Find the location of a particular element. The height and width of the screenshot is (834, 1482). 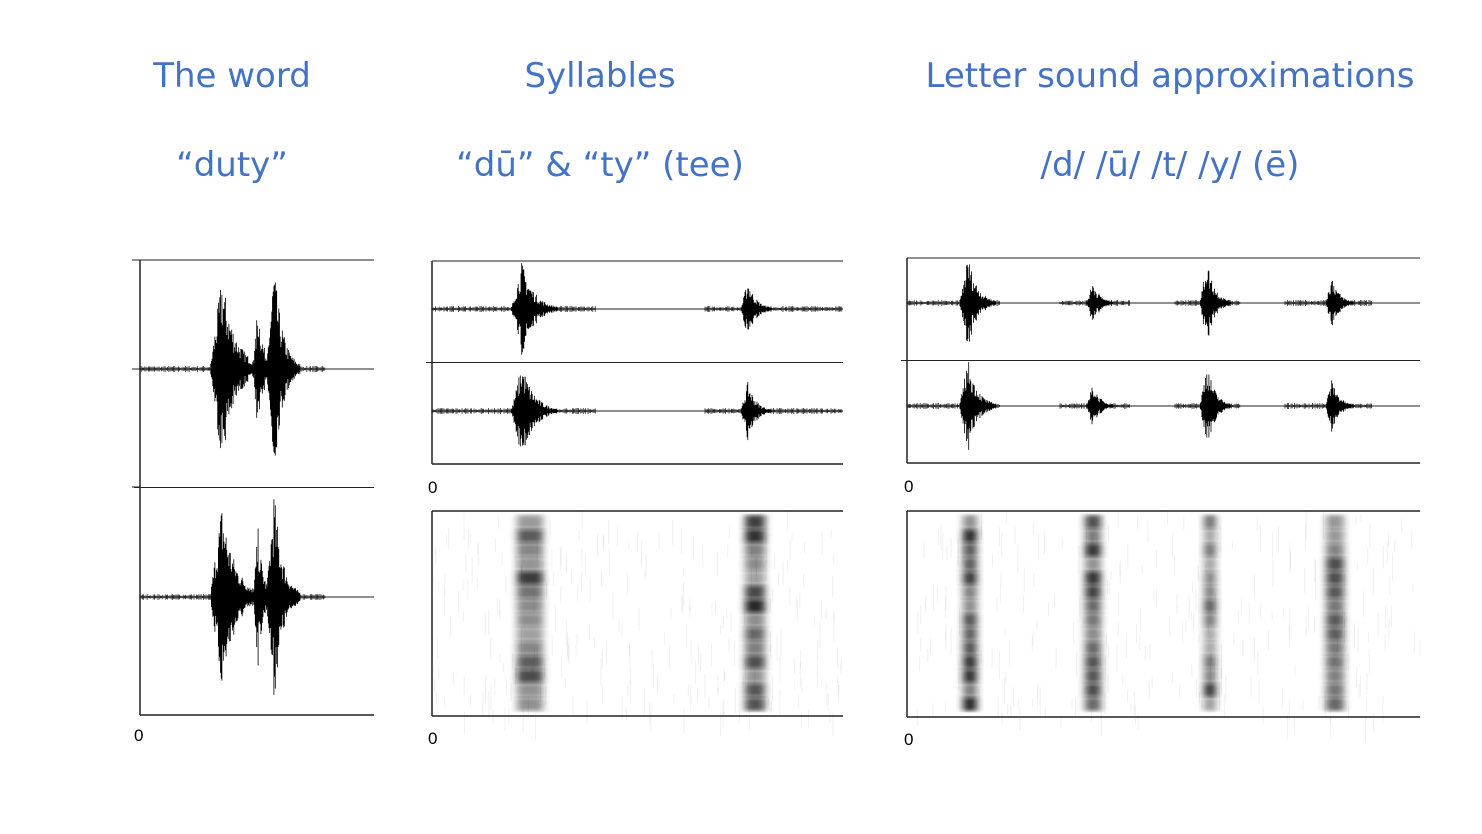

column-subtitle: “duty” is located at coordinates (232, 165).